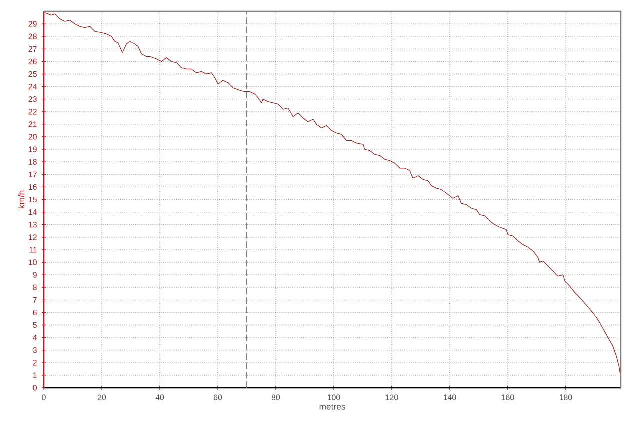 The height and width of the screenshot is (426, 640). I want to click on y-tick-label: 25, so click(32, 74).